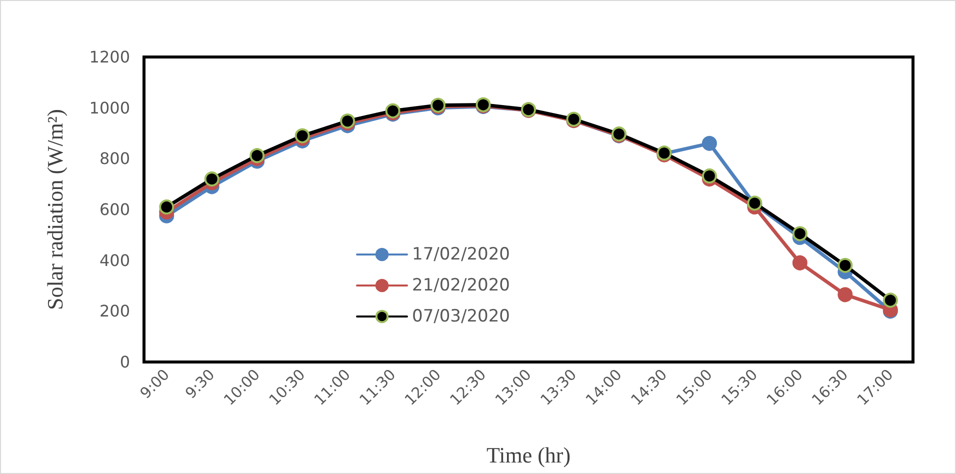 This screenshot has height=474, width=956. Describe the element at coordinates (109, 108) in the screenshot. I see `y-tick-label: 1000` at that location.